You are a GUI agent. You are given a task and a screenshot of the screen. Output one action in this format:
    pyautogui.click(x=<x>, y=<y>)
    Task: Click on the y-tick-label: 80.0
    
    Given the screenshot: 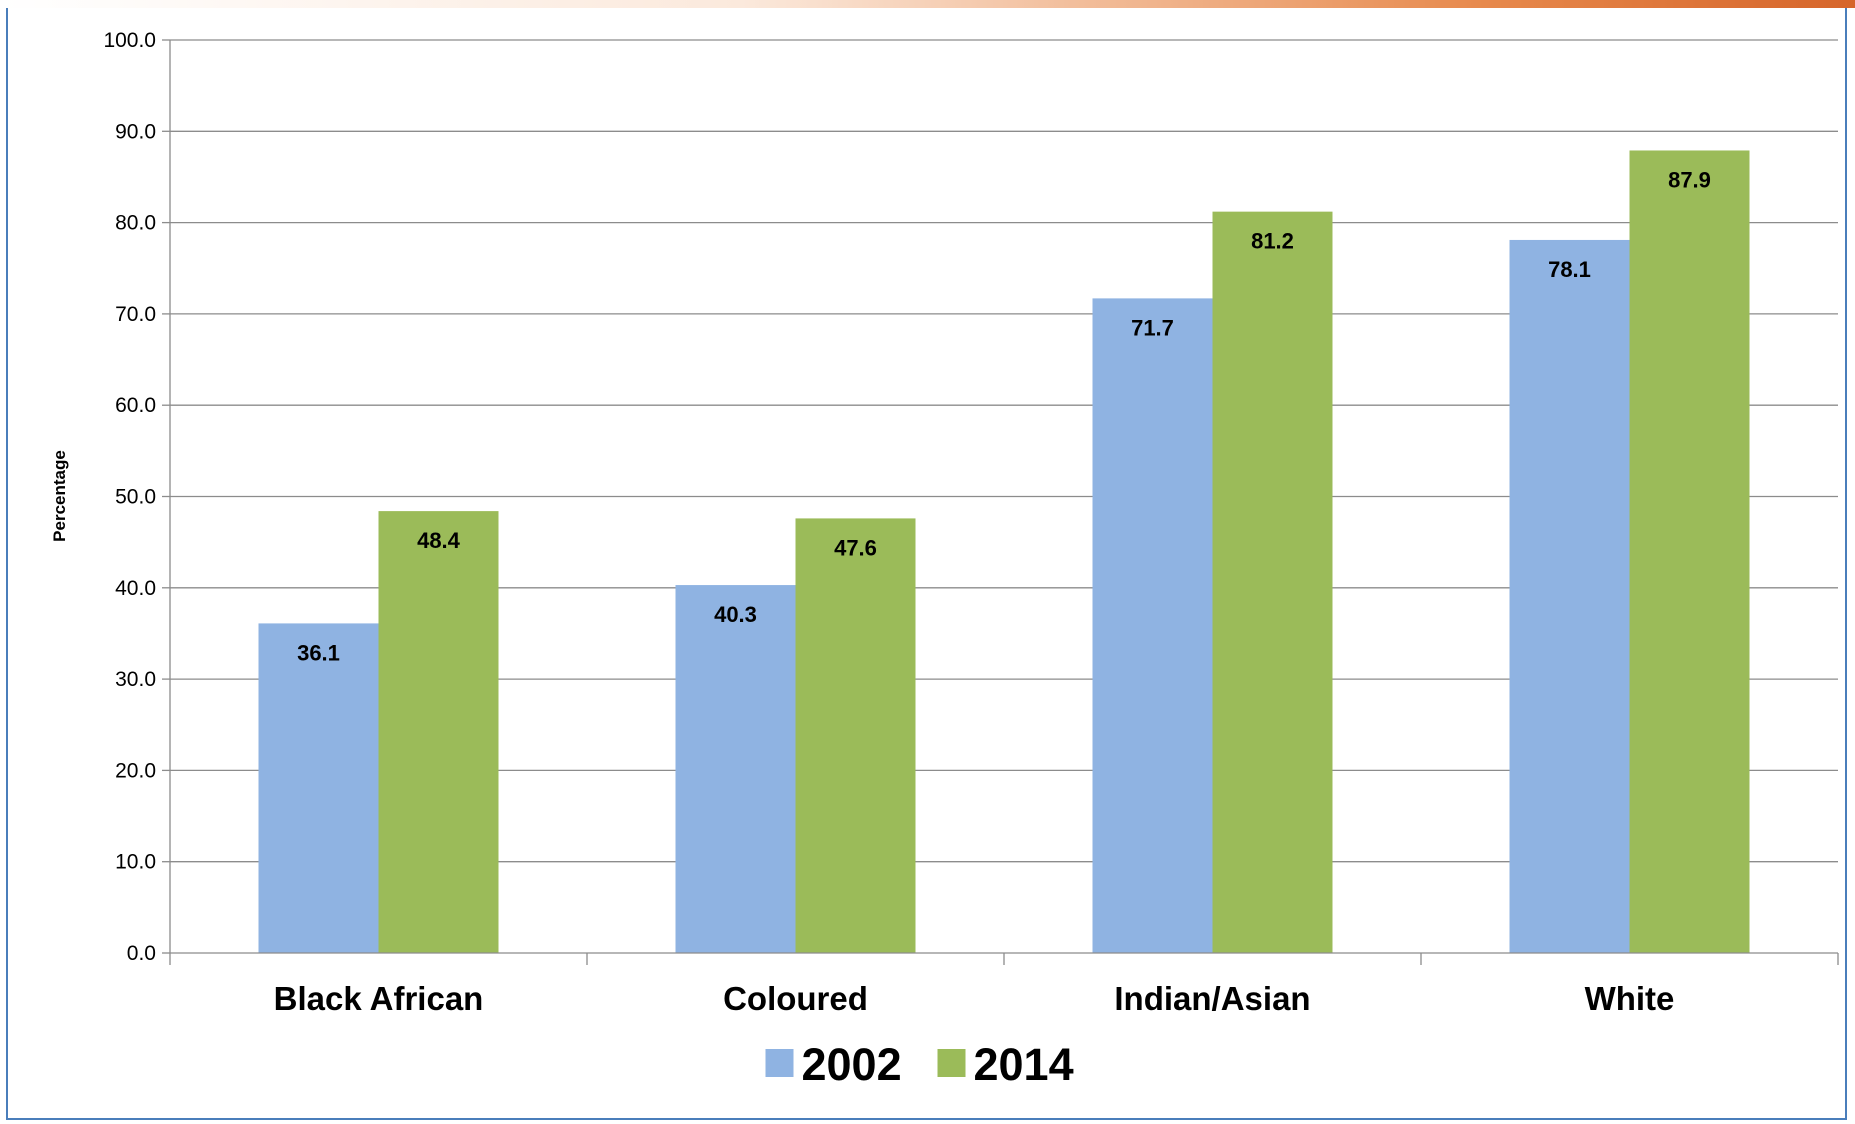 What is the action you would take?
    pyautogui.click(x=135, y=223)
    